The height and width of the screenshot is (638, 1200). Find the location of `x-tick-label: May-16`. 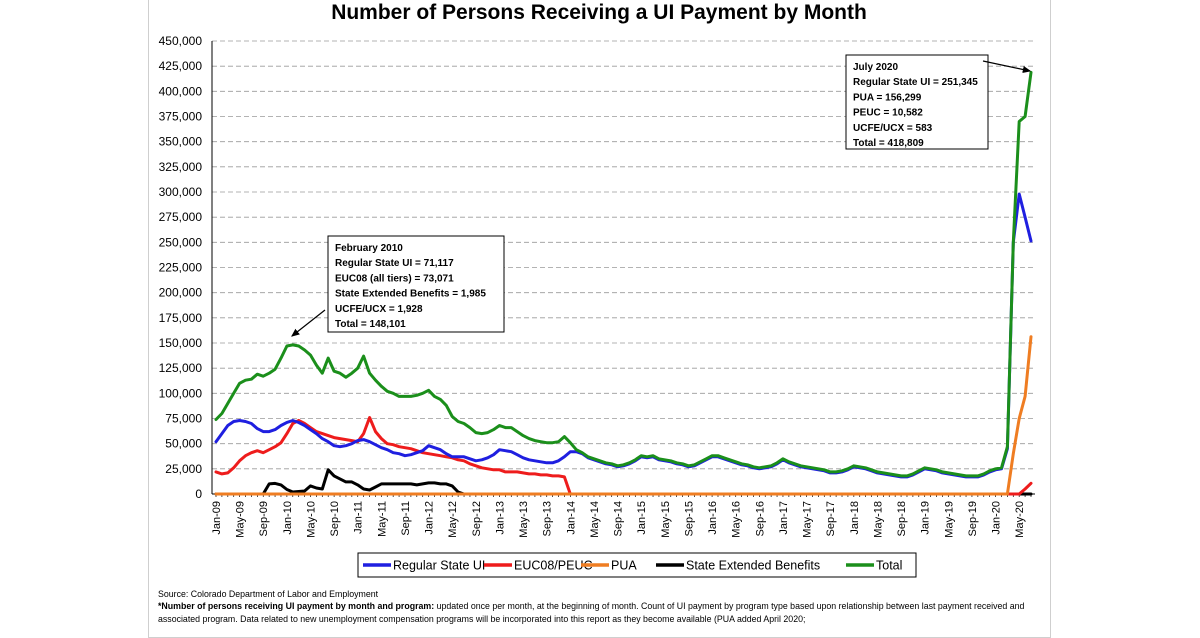

x-tick-label: May-16 is located at coordinates (737, 519).